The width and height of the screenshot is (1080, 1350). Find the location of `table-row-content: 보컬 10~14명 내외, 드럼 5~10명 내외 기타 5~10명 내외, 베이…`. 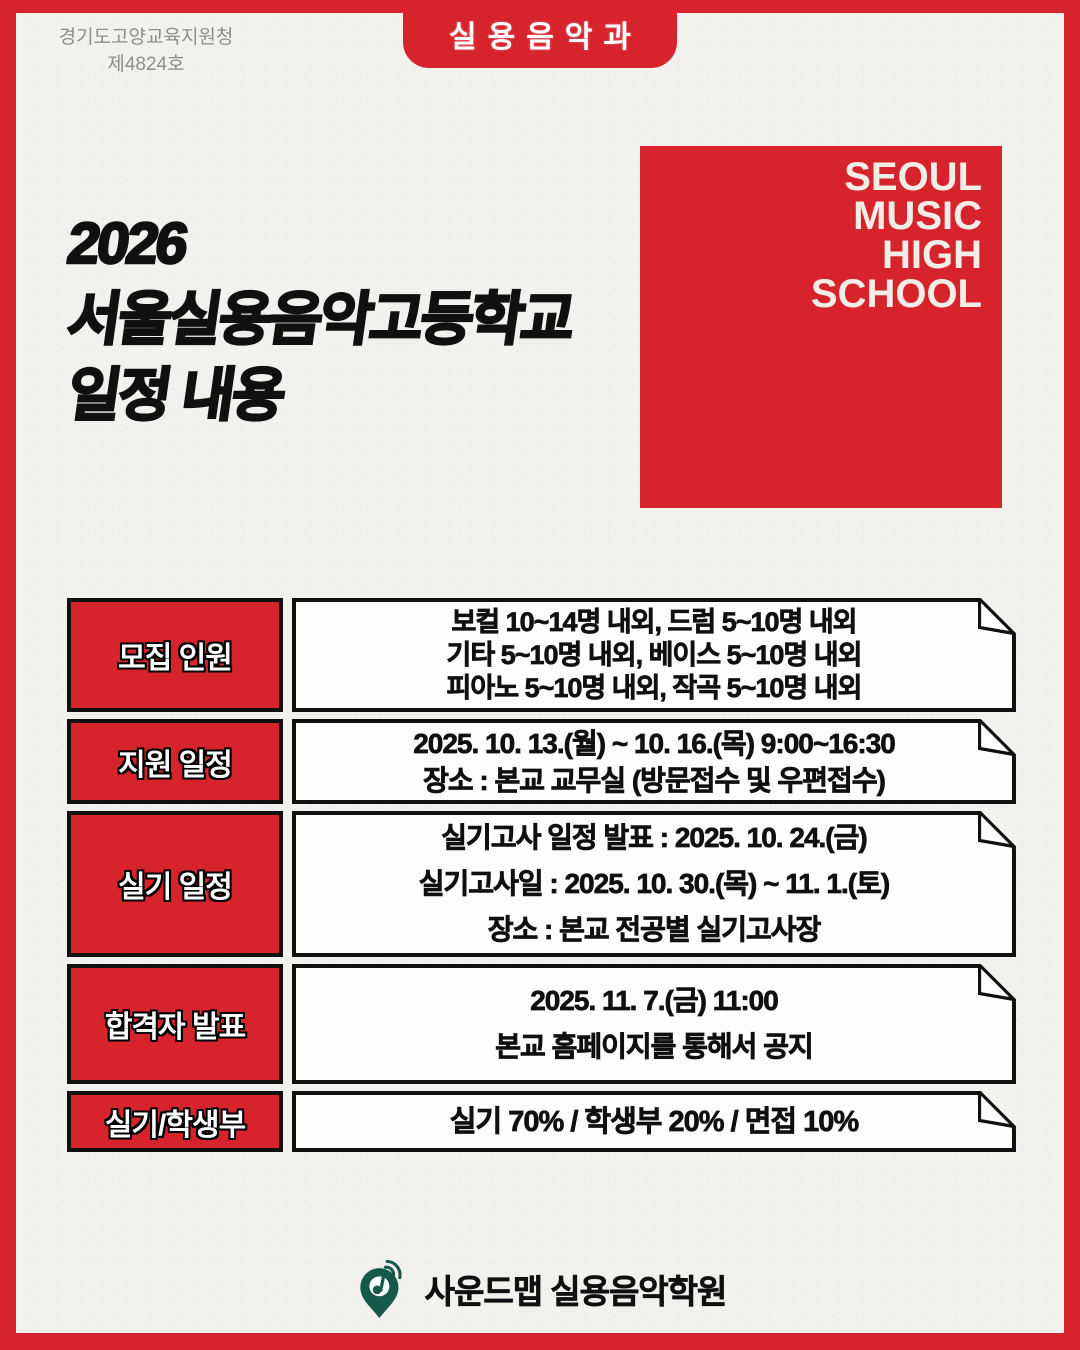

table-row-content: 보컬 10~14명 내외, 드럼 5~10명 내외 기타 5~10명 내외, 베이… is located at coordinates (654, 655).